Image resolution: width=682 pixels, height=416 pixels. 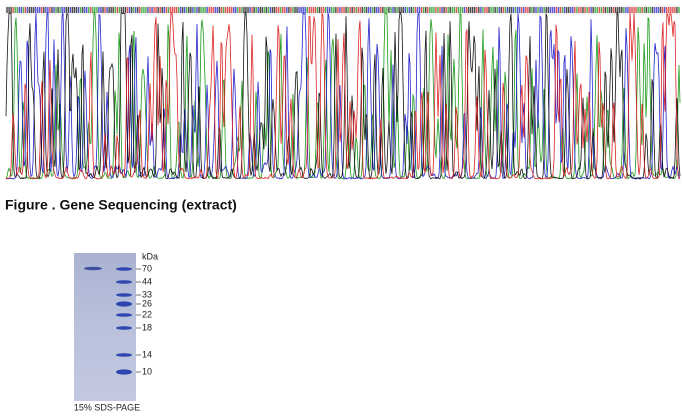 I want to click on sequence-letters, so click(x=343, y=10).